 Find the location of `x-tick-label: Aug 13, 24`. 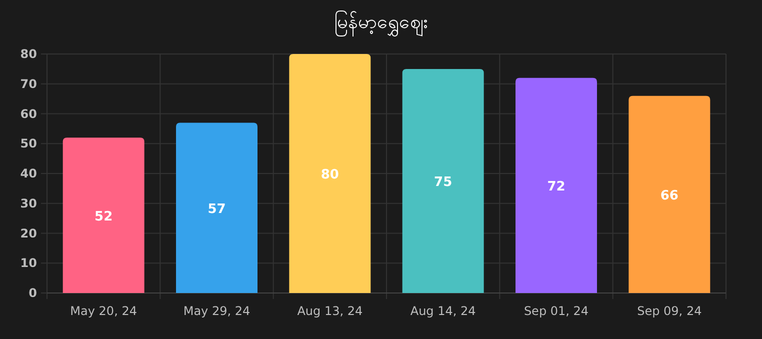

x-tick-label: Aug 13, 24 is located at coordinates (330, 311).